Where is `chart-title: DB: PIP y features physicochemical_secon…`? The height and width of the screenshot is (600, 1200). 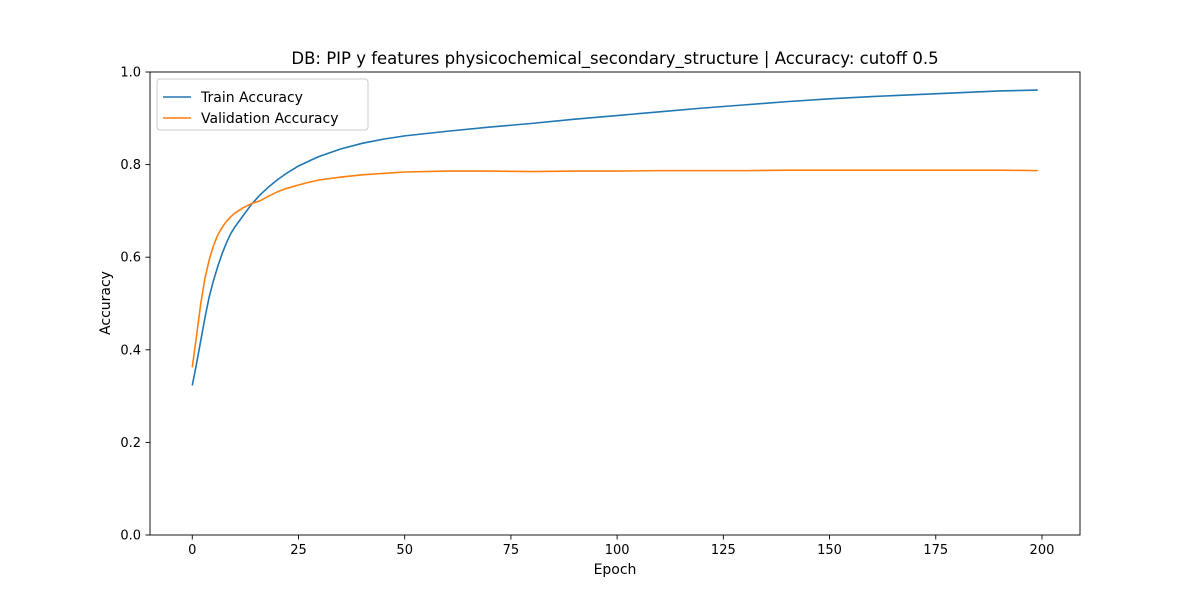 chart-title: DB: PIP y features physicochemical_secon… is located at coordinates (614, 59).